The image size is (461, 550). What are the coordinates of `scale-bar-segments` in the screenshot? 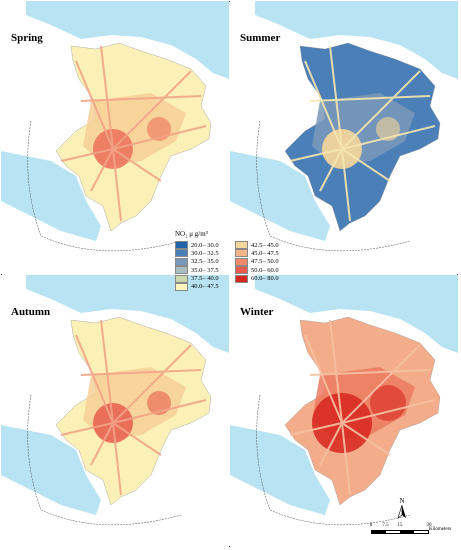 It's located at (400, 532).